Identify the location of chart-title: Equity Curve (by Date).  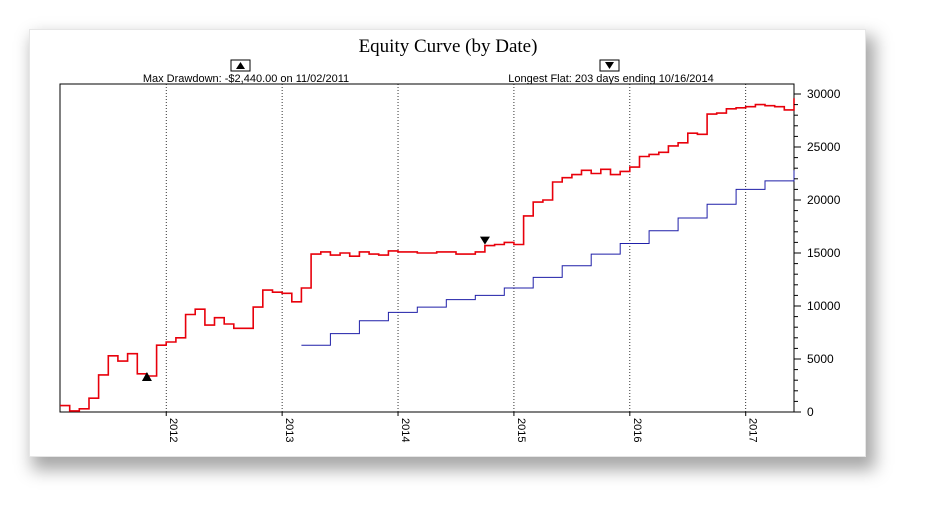
(448, 46).